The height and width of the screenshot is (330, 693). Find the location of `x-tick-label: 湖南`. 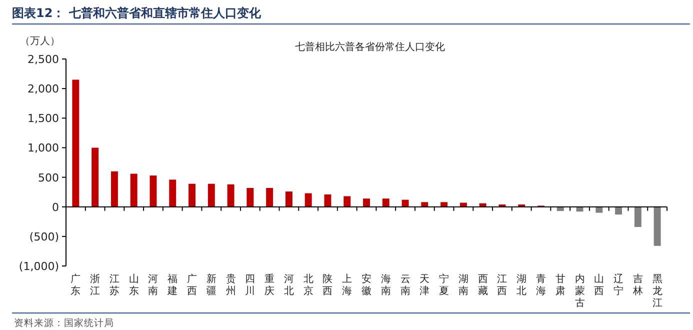

x-tick-label: 湖南 is located at coordinates (463, 285).